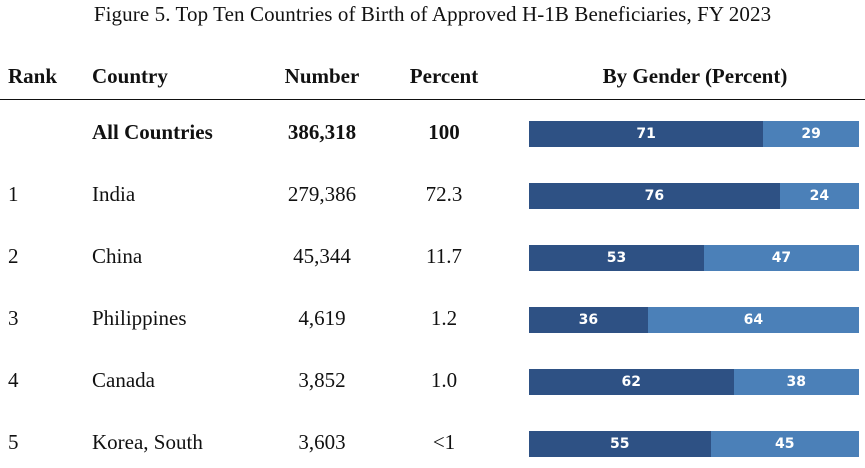  I want to click on gender-bar: 76 24, so click(694, 196).